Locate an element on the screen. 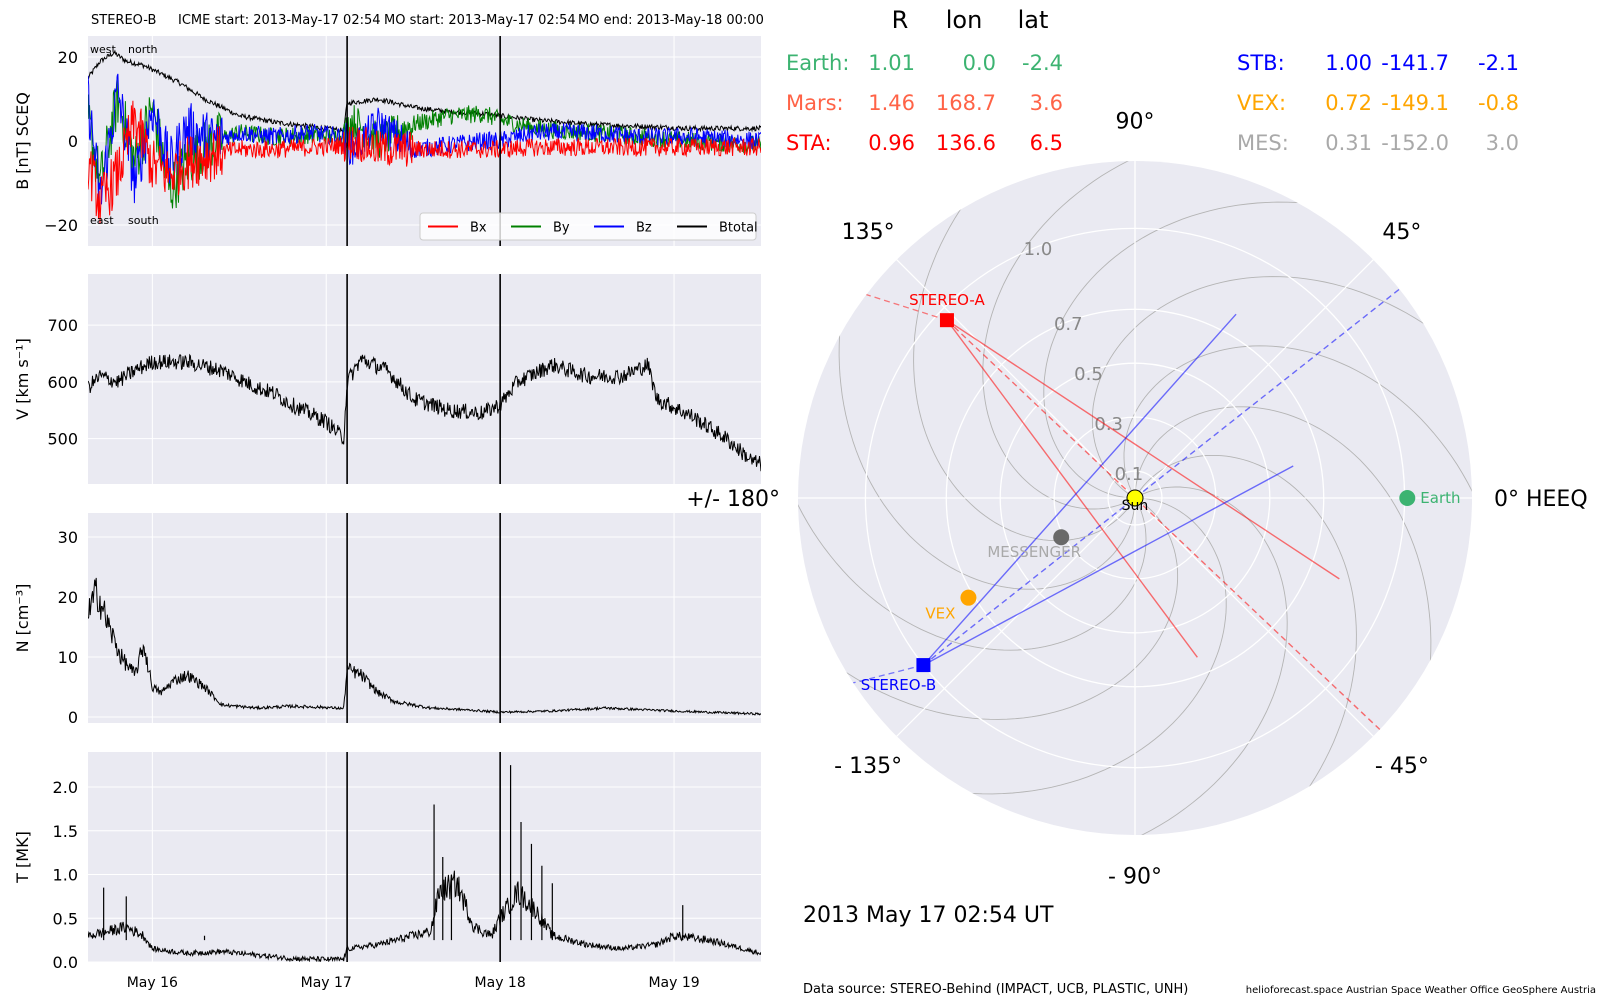 Image resolution: width=1600 pixels, height=1000 pixels. series-line-bx is located at coordinates (424, 162).